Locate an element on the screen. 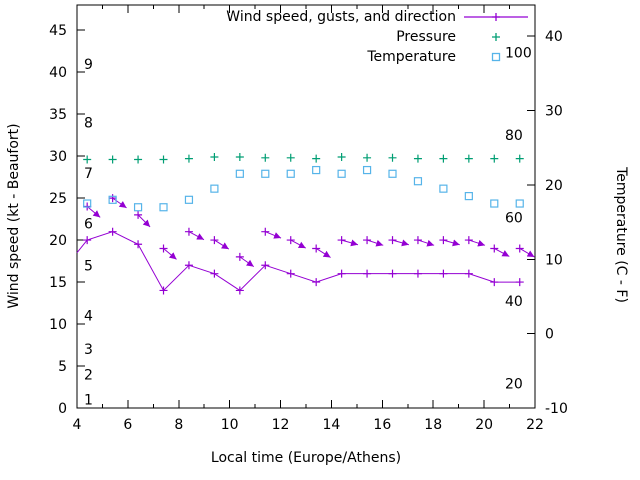 This screenshot has width=640, height=480. beaufort-group: 1 2 3 4 5 6 7 8 9 is located at coordinates (88, 233).